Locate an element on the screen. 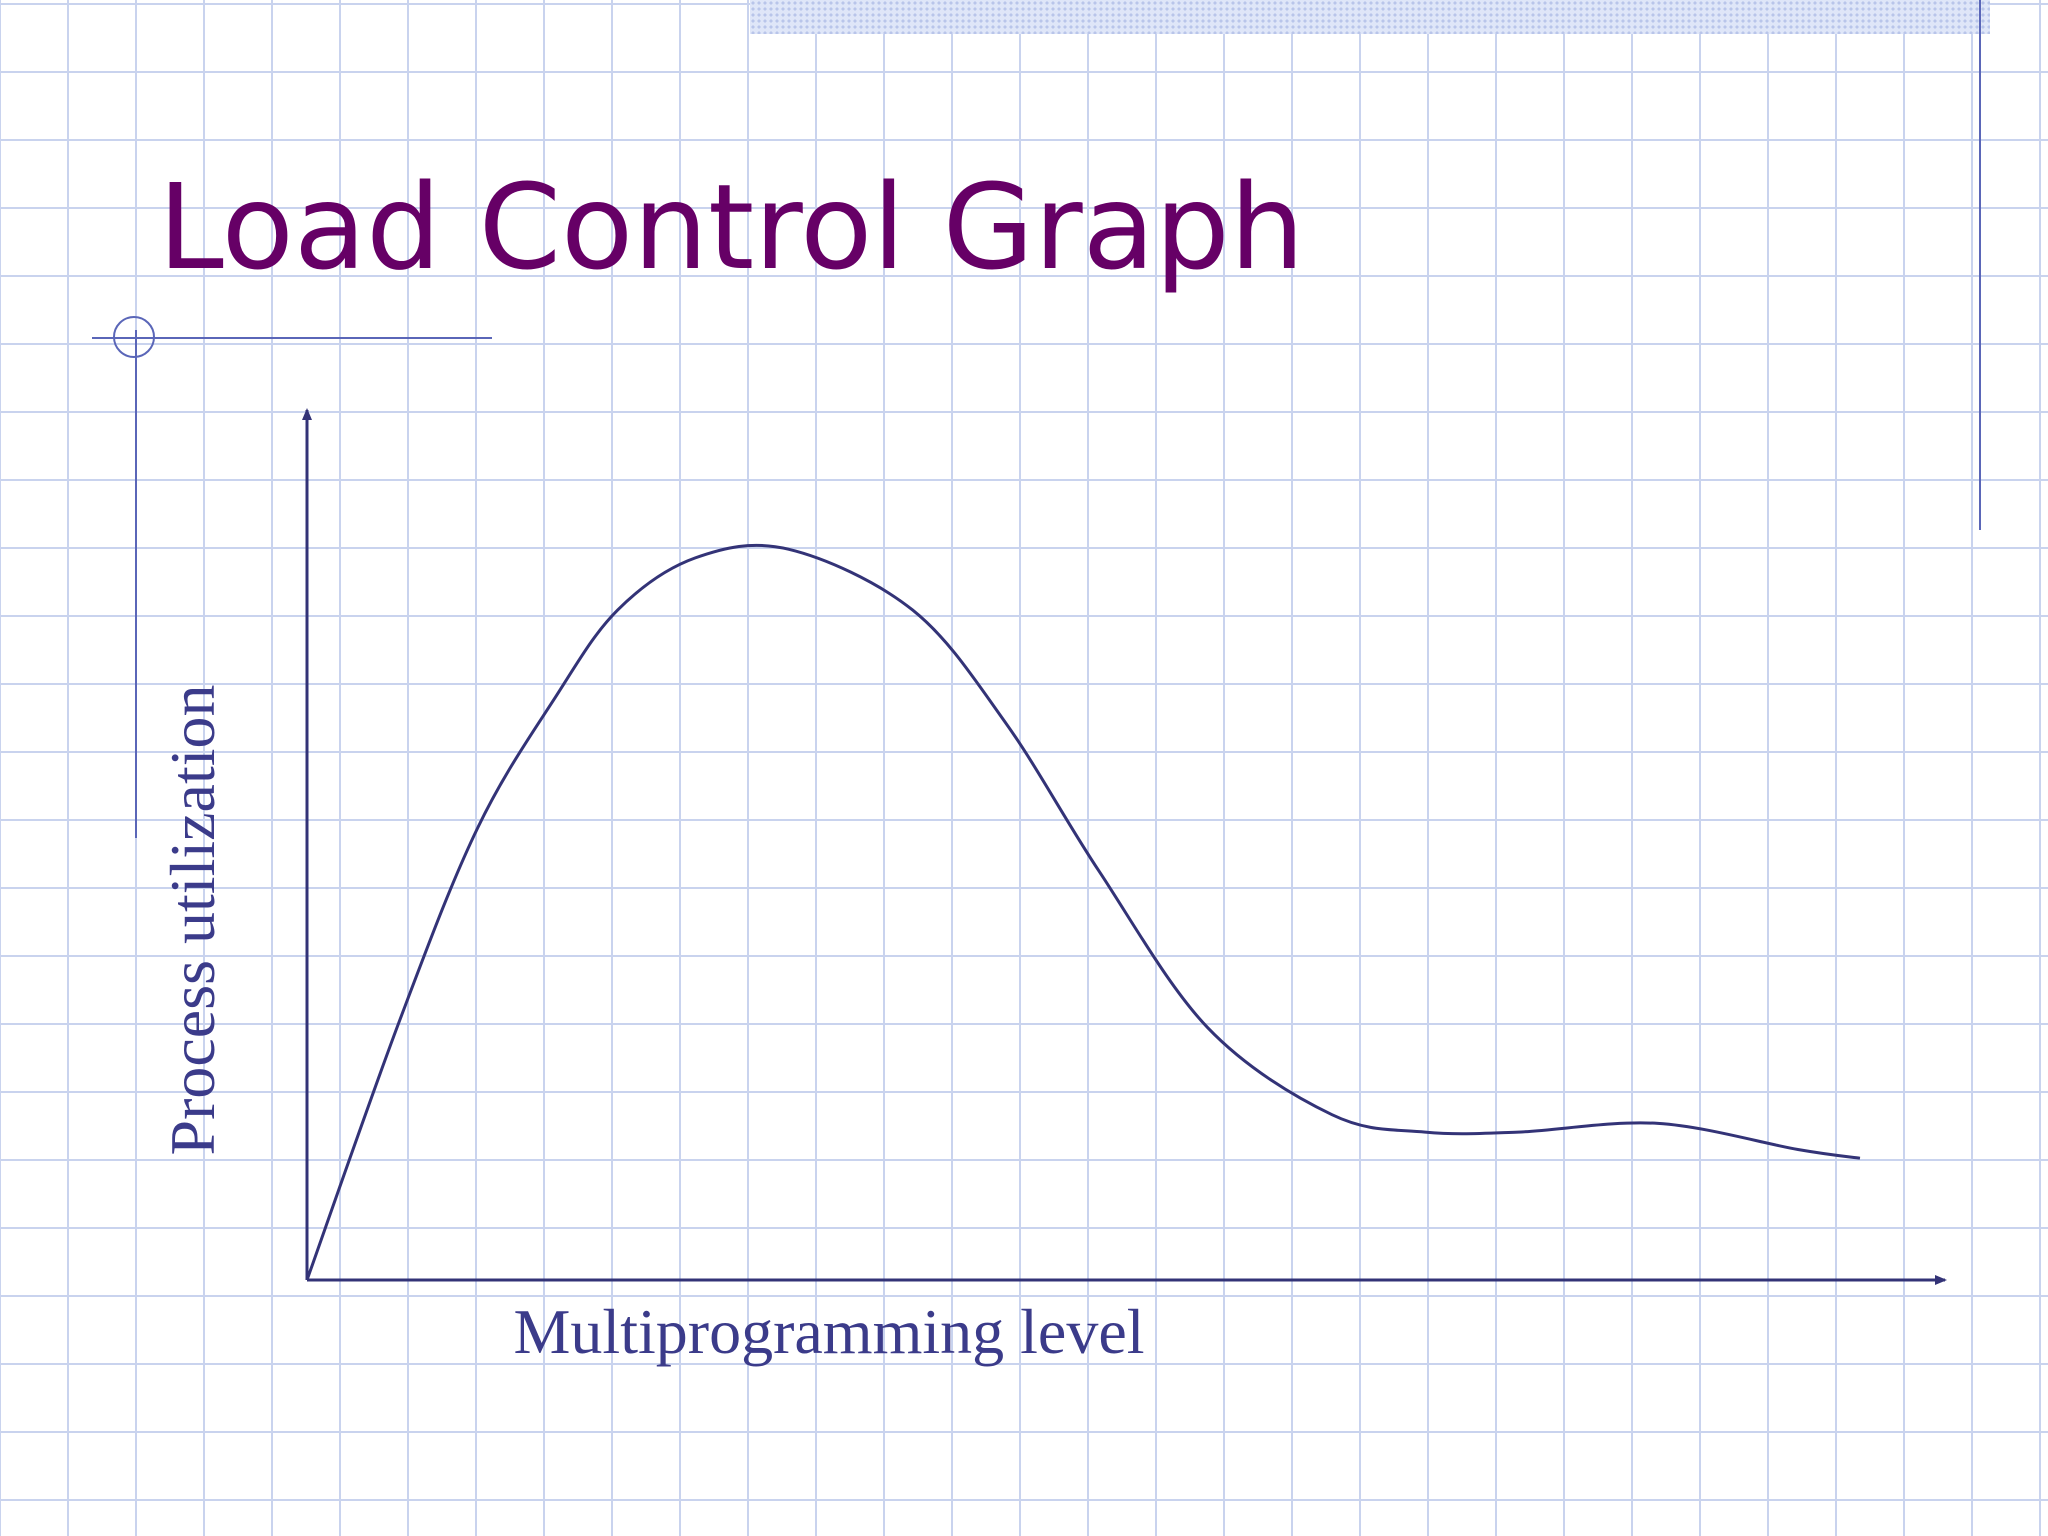  left-vertical-rule is located at coordinates (136, 584).